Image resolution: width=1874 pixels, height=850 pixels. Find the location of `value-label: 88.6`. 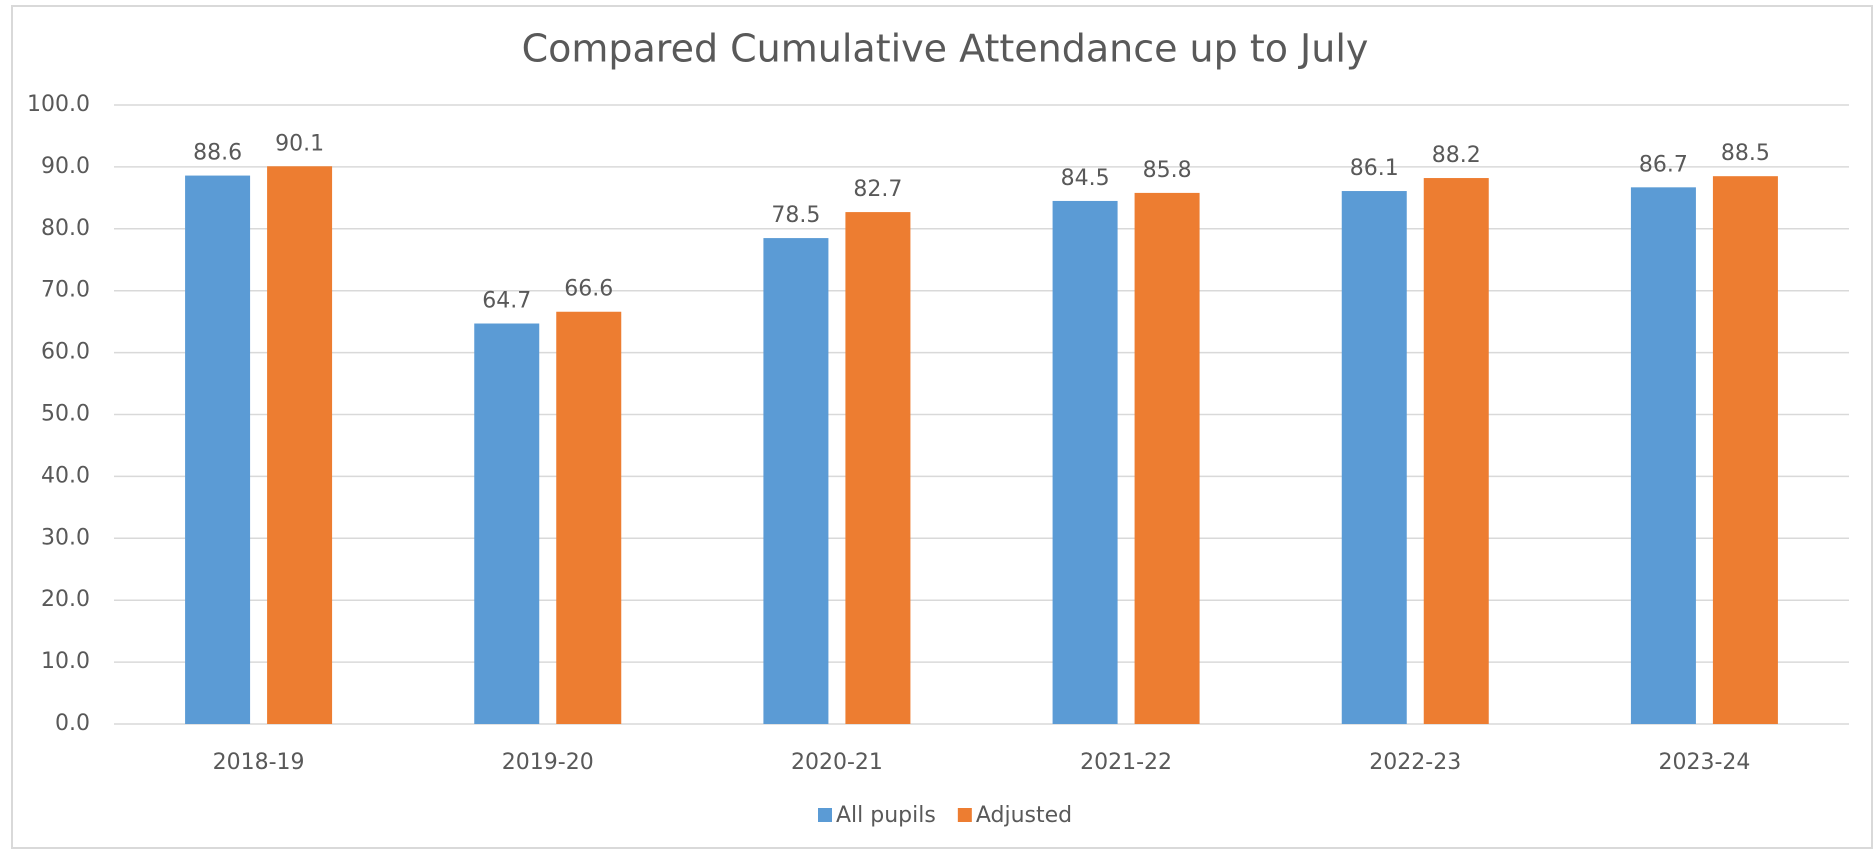

value-label: 88.6 is located at coordinates (217, 153).